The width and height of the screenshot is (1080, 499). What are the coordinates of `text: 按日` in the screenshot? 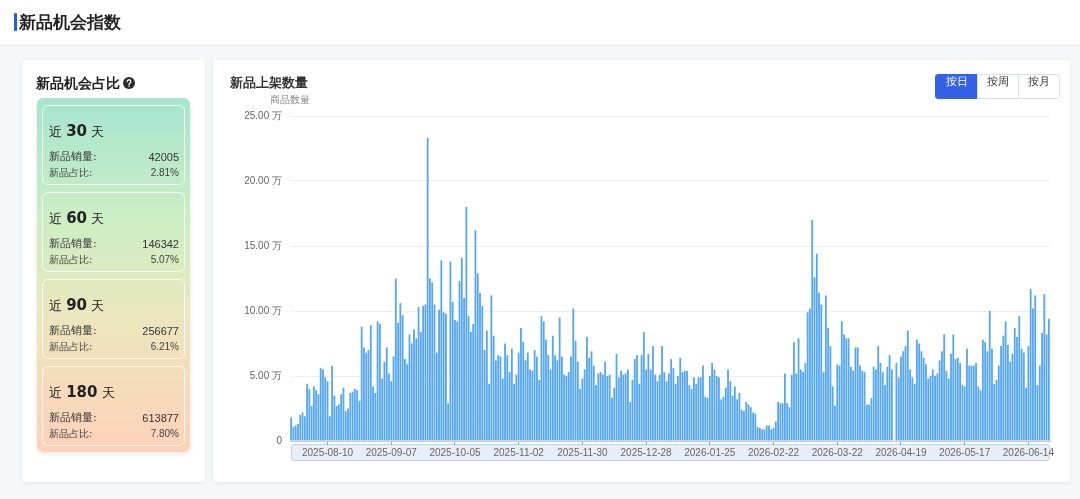 It's located at (956, 81).